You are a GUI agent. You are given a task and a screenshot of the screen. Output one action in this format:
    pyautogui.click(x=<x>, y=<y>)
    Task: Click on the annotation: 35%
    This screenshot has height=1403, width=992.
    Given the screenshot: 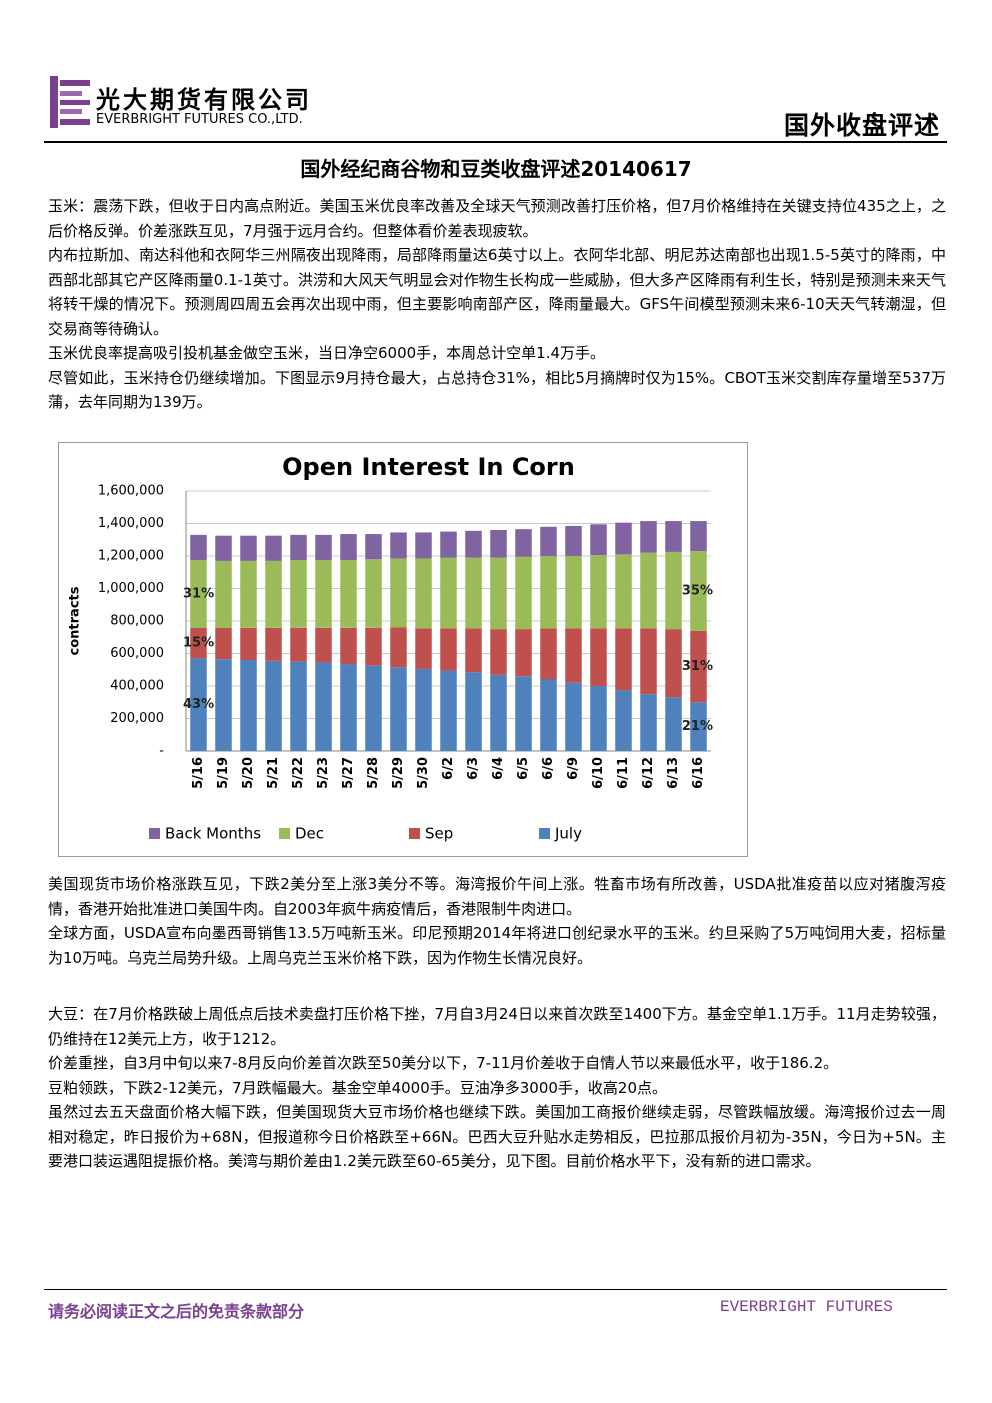 What is the action you would take?
    pyautogui.click(x=697, y=590)
    